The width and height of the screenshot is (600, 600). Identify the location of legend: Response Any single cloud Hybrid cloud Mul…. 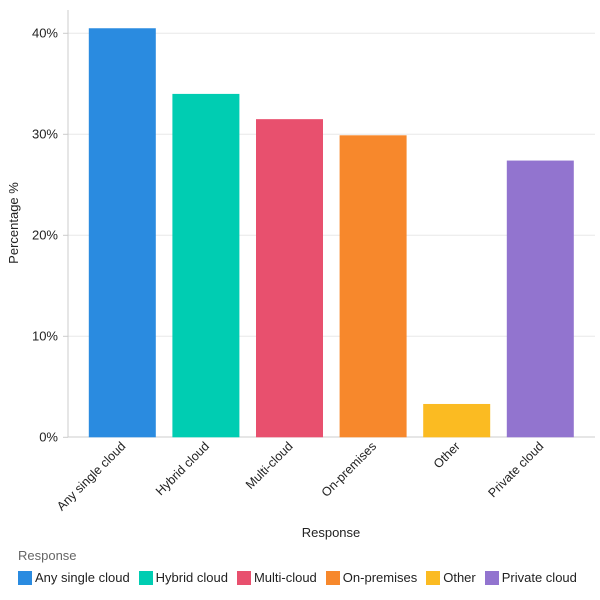
(297, 566).